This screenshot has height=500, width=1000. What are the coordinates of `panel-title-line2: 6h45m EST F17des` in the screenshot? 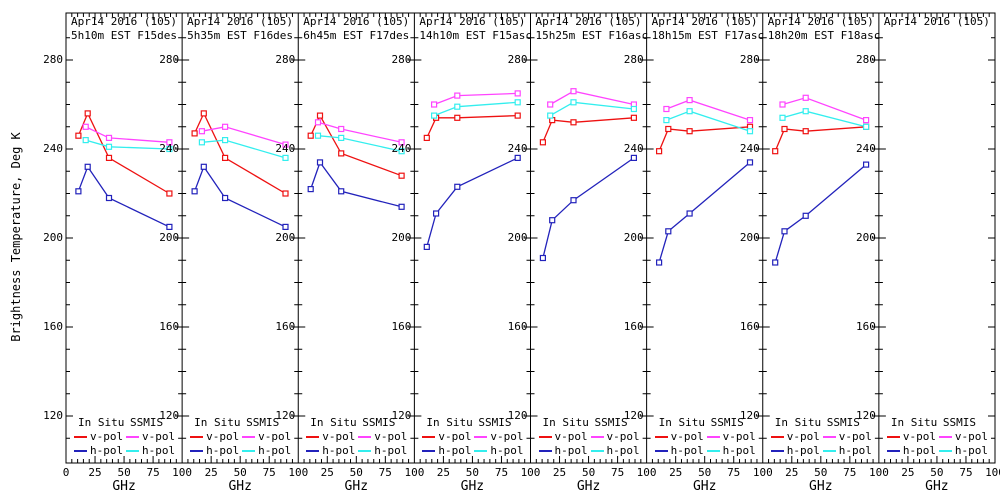 It's located at (356, 35).